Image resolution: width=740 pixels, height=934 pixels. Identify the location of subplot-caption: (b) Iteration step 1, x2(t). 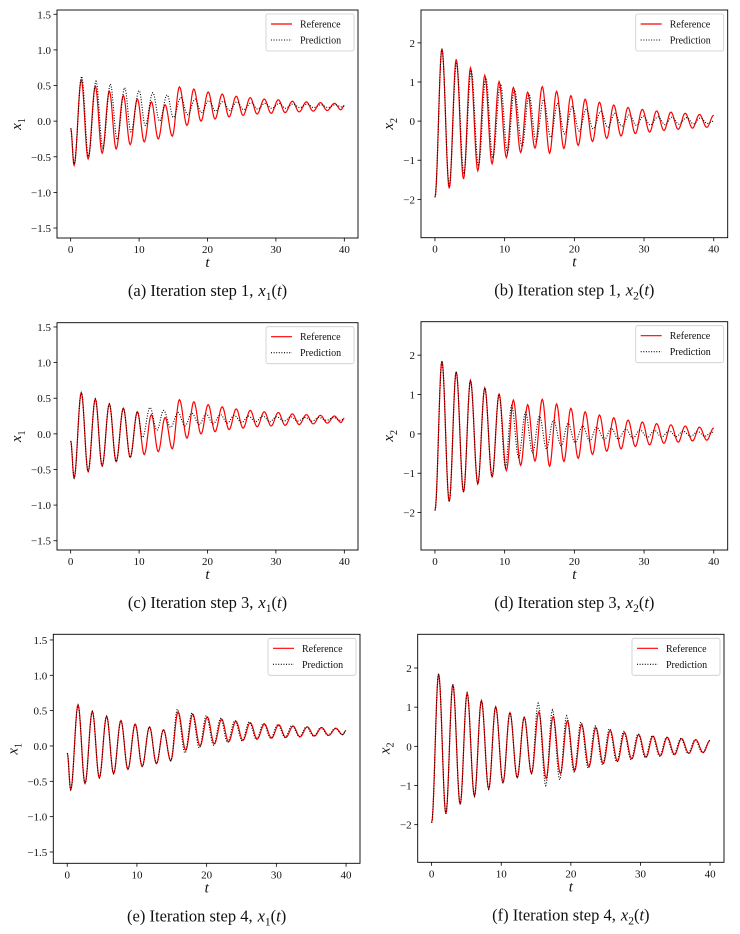
(574, 292).